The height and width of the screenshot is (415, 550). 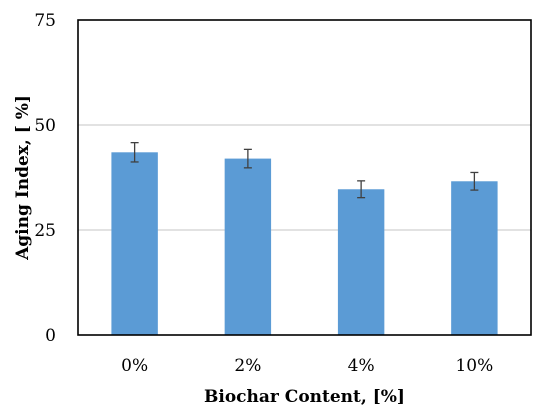 I want to click on error-bars, so click(x=304, y=170).